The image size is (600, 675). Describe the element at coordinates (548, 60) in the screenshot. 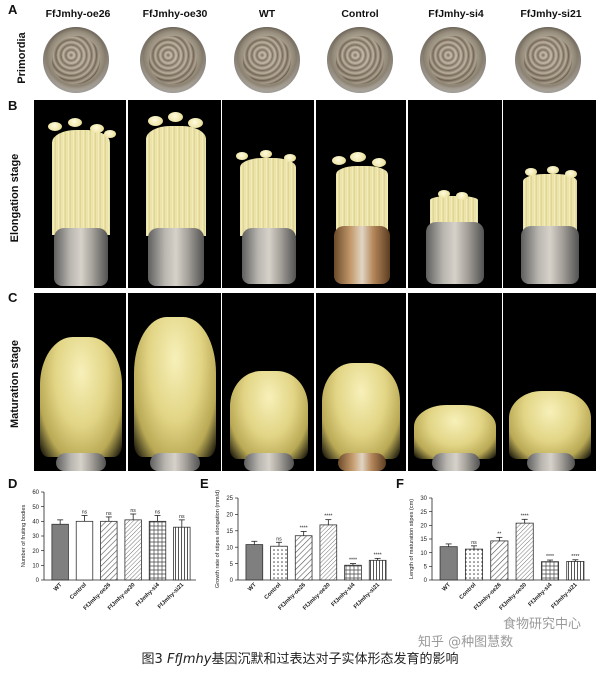

I see `primordia-dish-si21` at that location.